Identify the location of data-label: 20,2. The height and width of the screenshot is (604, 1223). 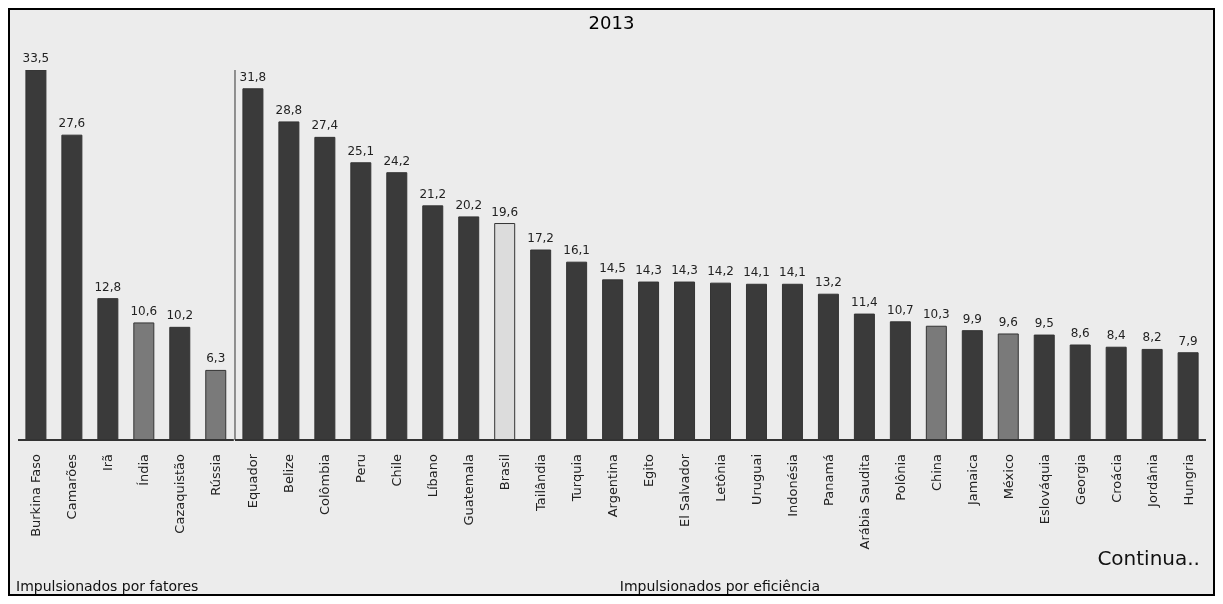
(468, 204).